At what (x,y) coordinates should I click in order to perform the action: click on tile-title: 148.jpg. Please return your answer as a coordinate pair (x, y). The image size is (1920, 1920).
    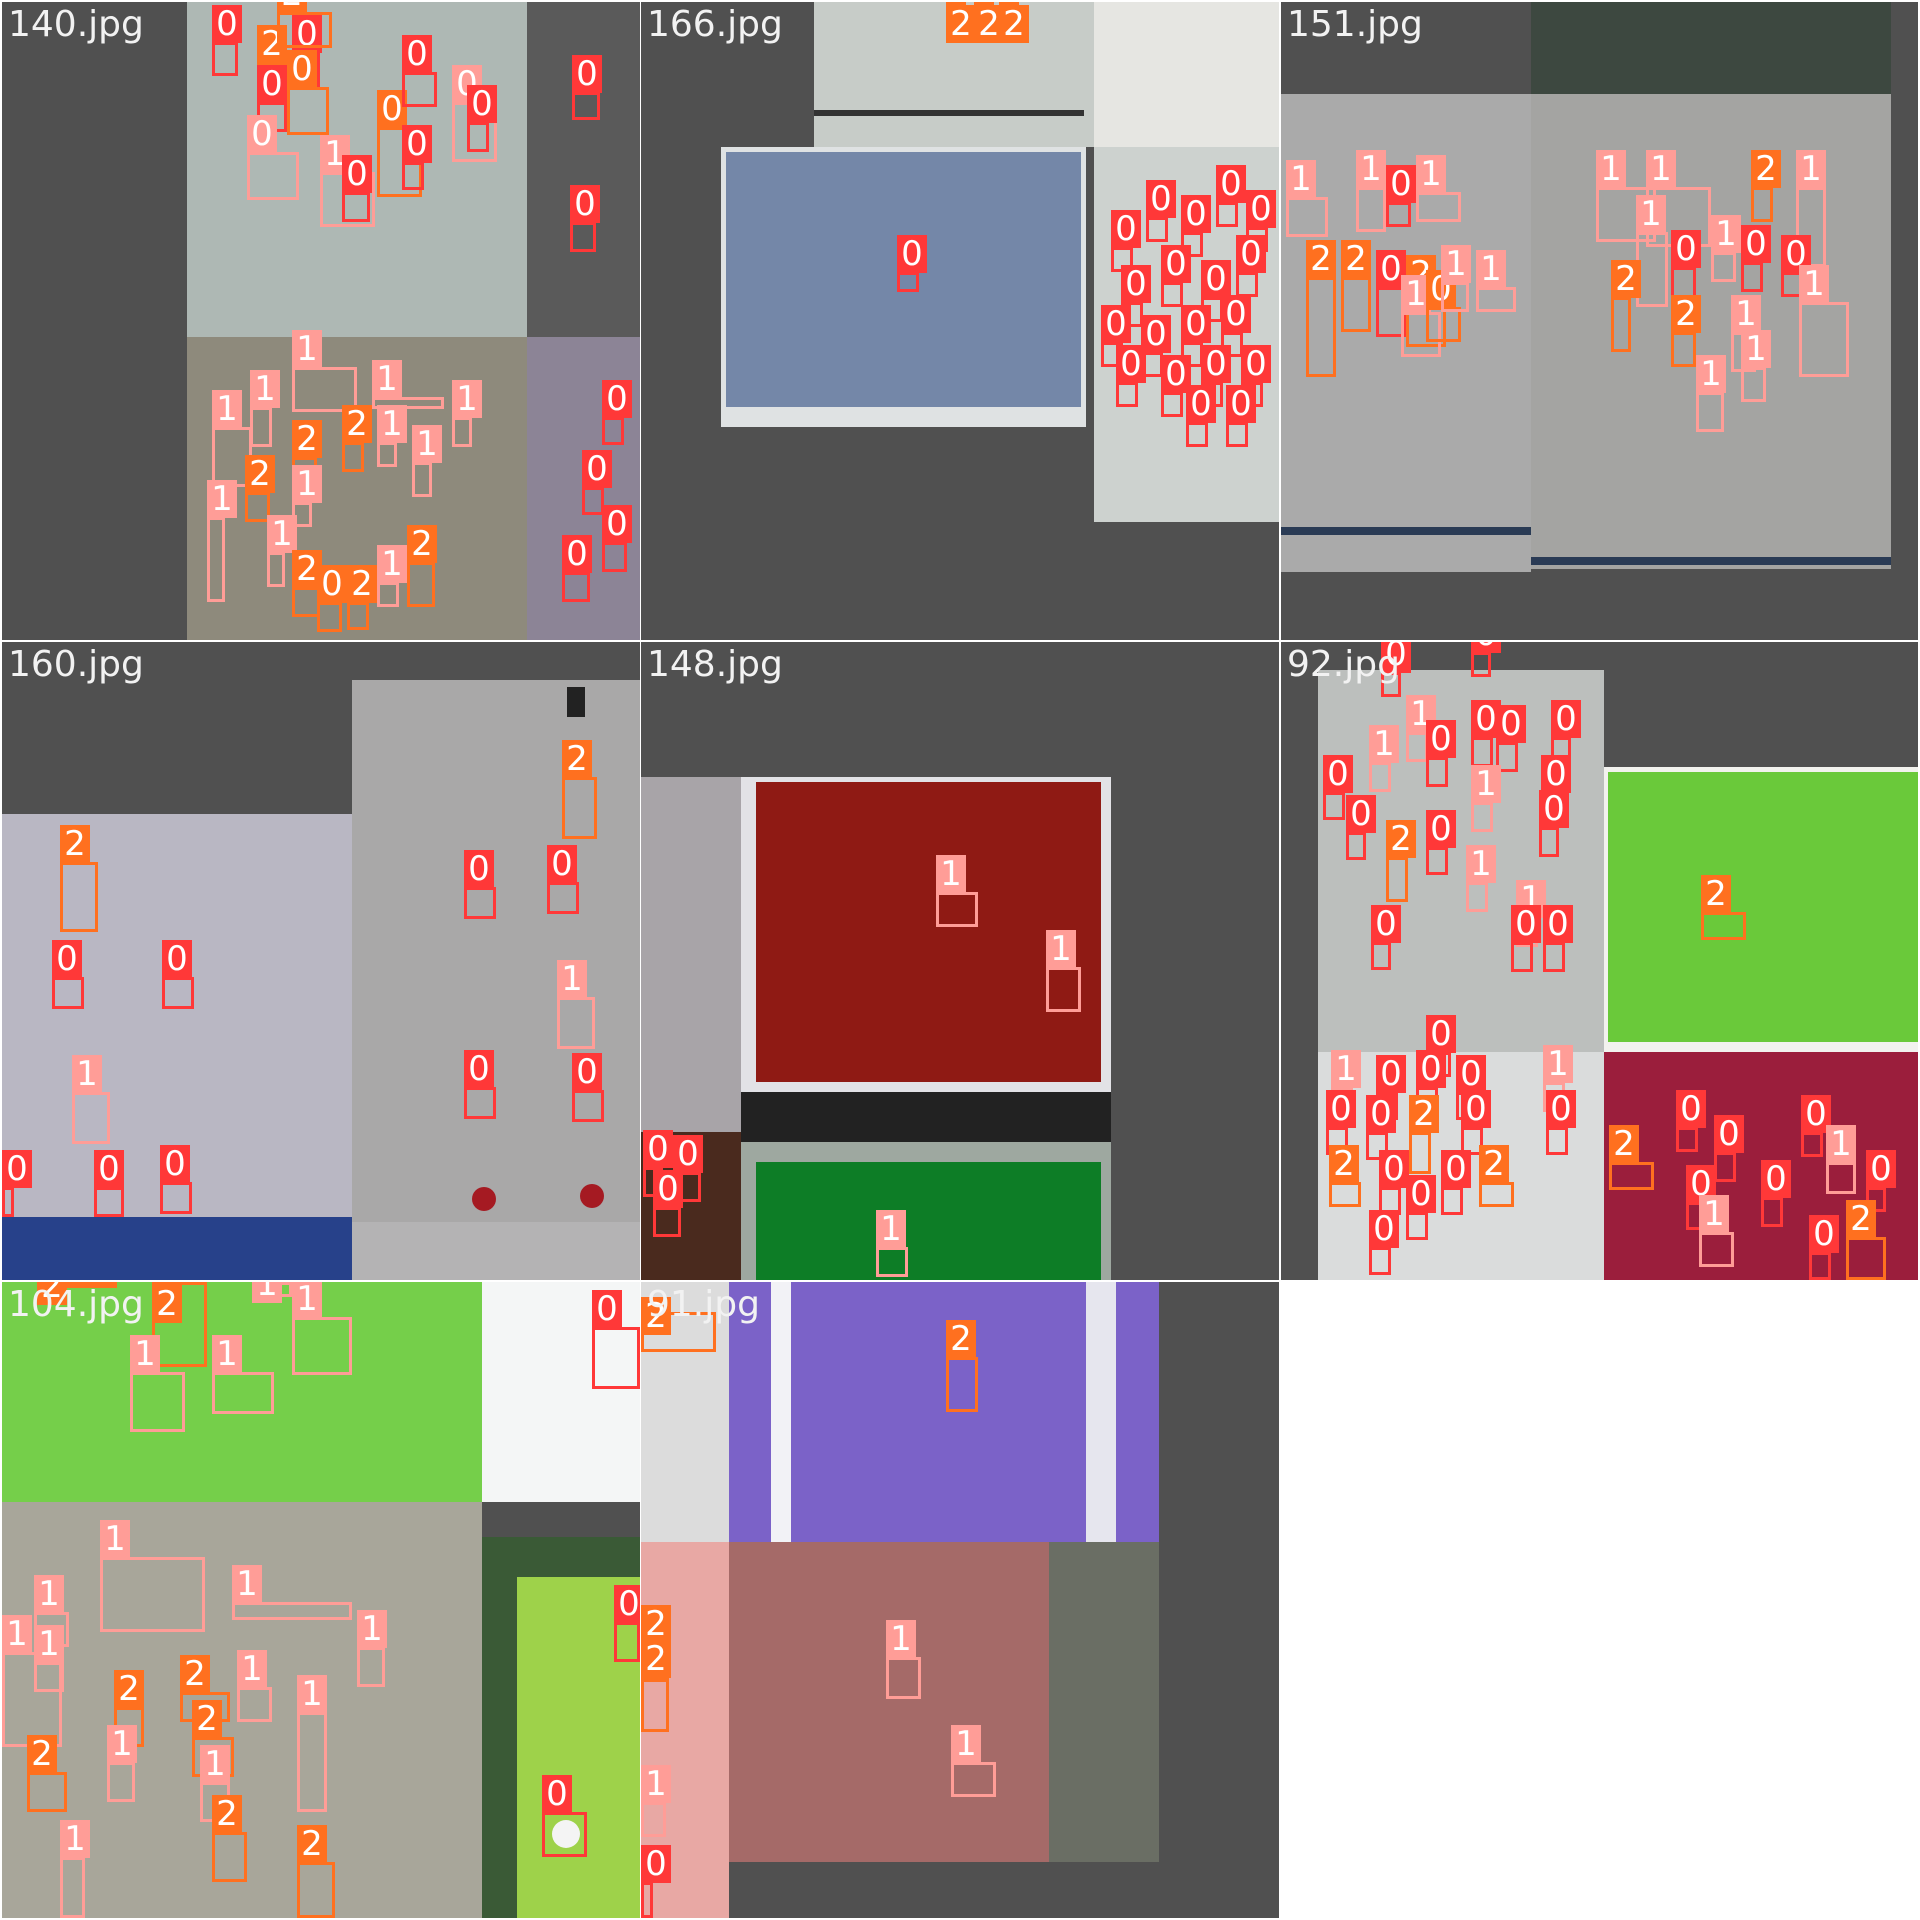
    Looking at the image, I should click on (715, 664).